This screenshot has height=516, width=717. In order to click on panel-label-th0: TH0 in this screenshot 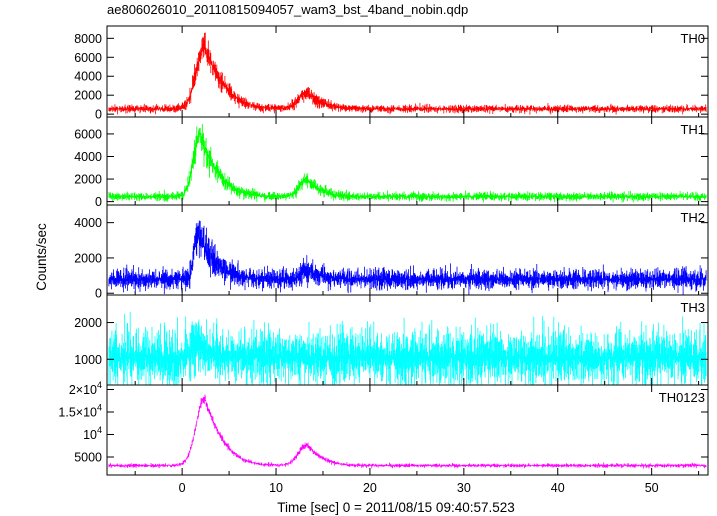, I will do `click(692, 38)`.